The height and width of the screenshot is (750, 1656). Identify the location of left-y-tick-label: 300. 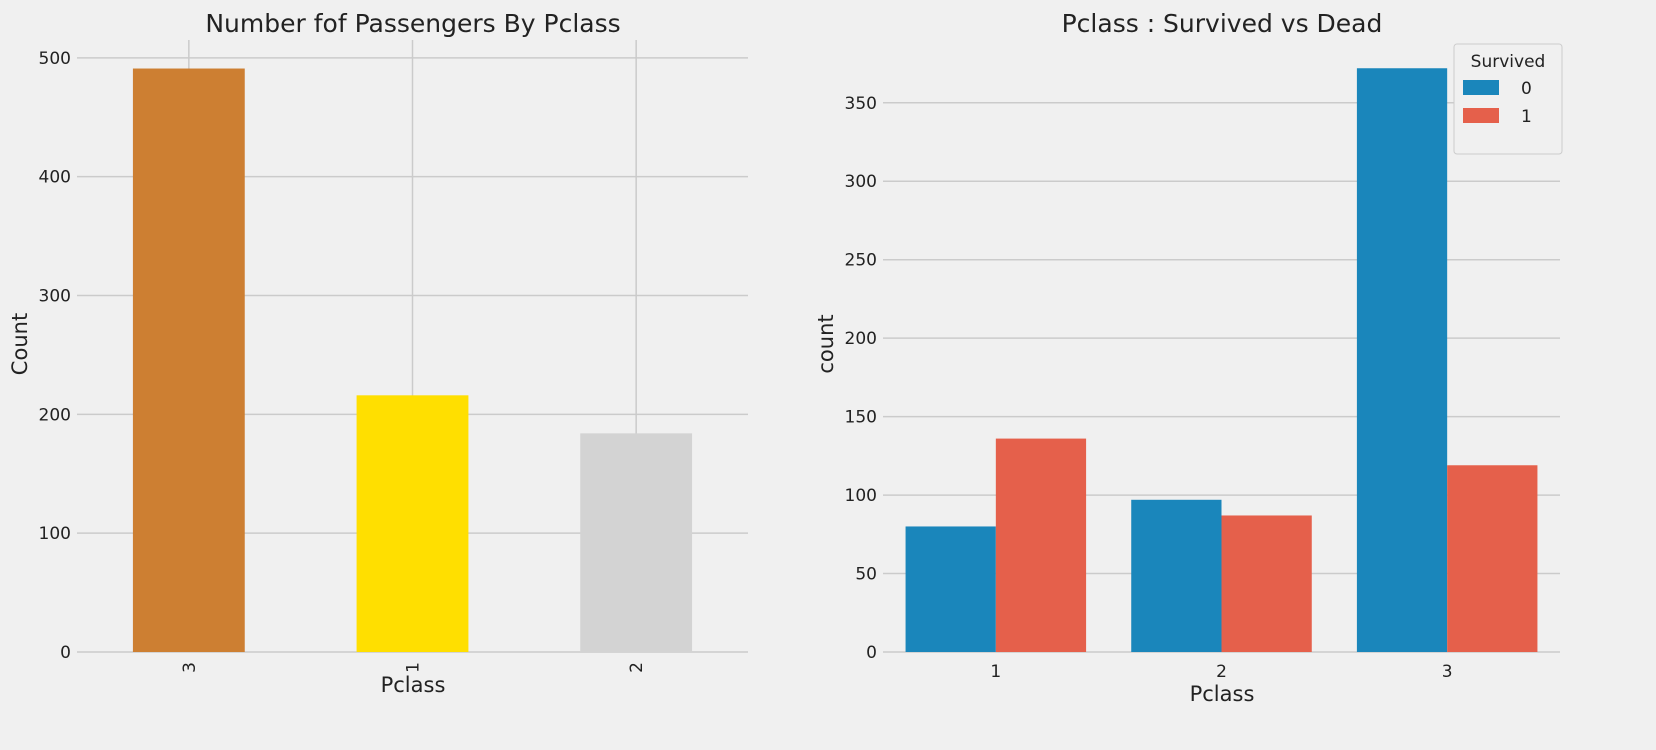
(55, 296).